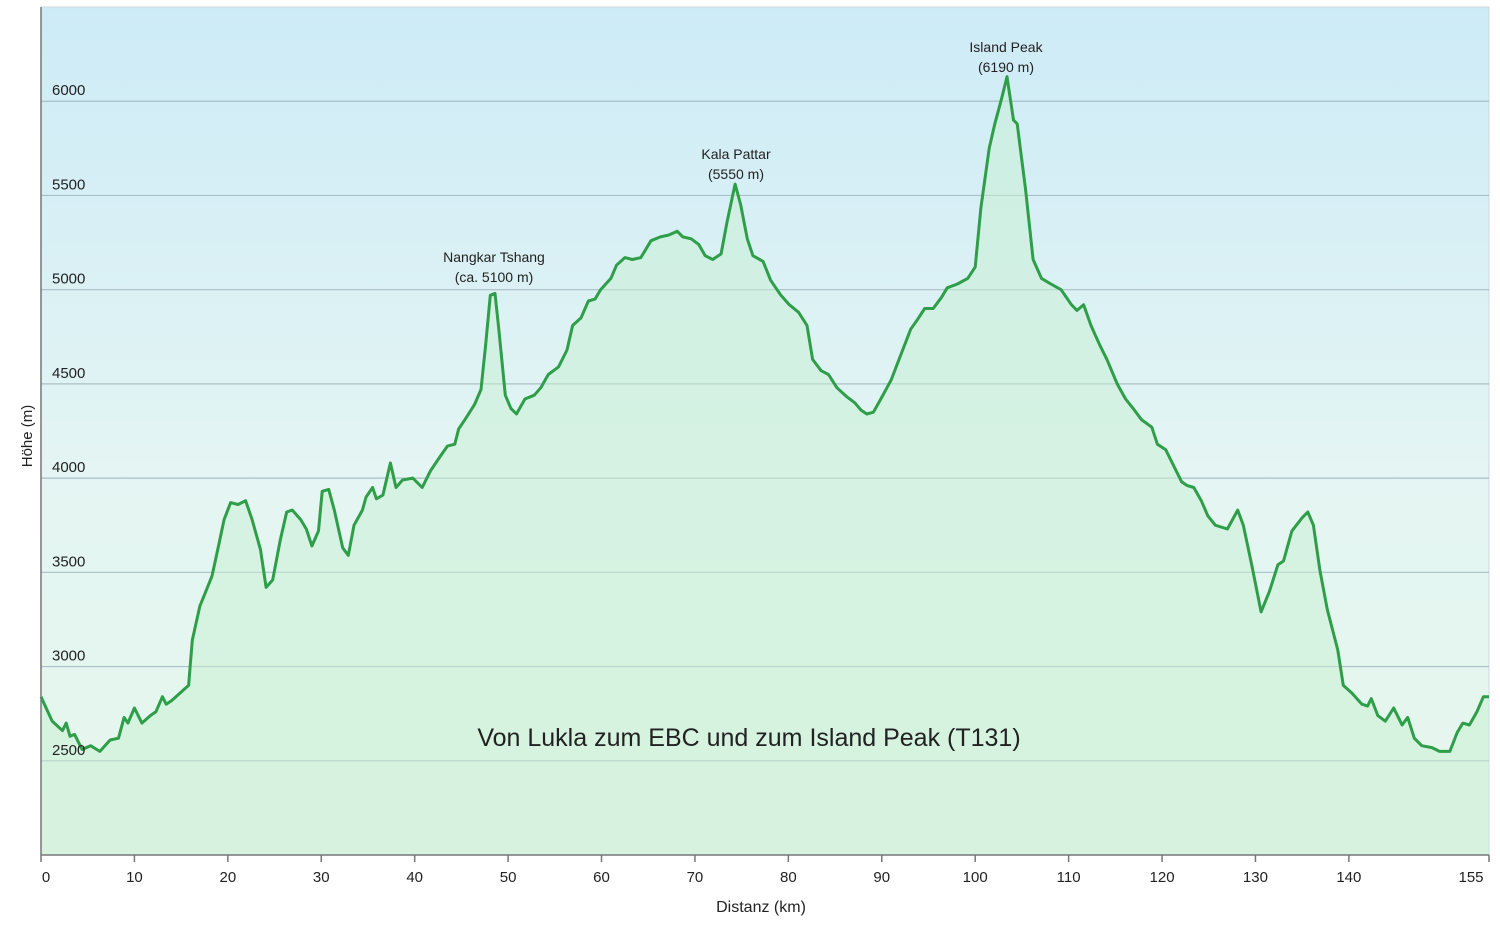 Image resolution: width=1500 pixels, height=934 pixels. Describe the element at coordinates (27, 436) in the screenshot. I see `y-axis-label: Höhe (m)` at that location.